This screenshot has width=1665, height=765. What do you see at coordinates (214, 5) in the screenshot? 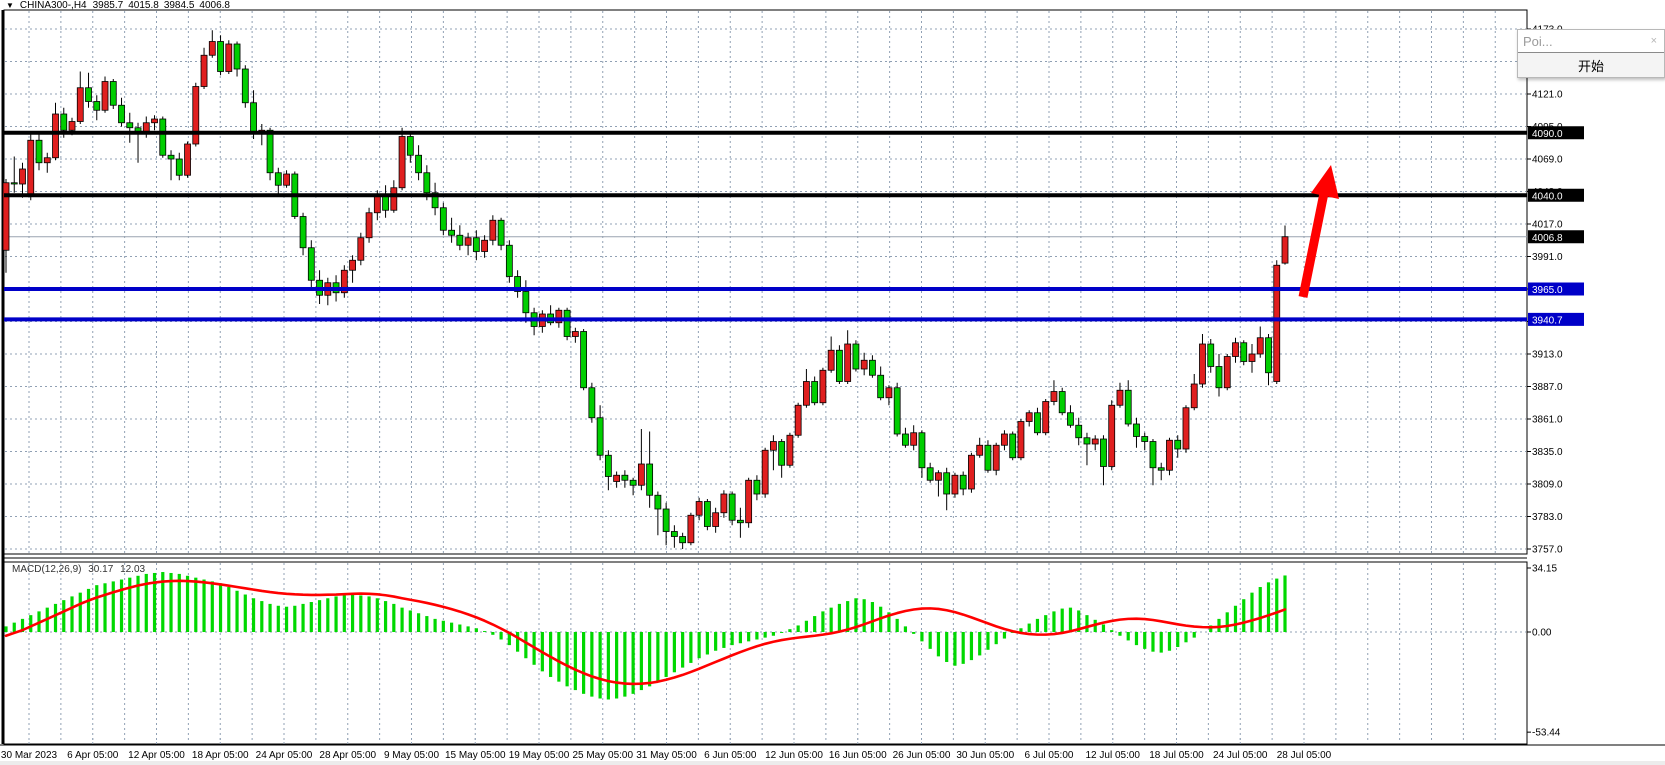
I see `close-value: 4006.8` at bounding box center [214, 5].